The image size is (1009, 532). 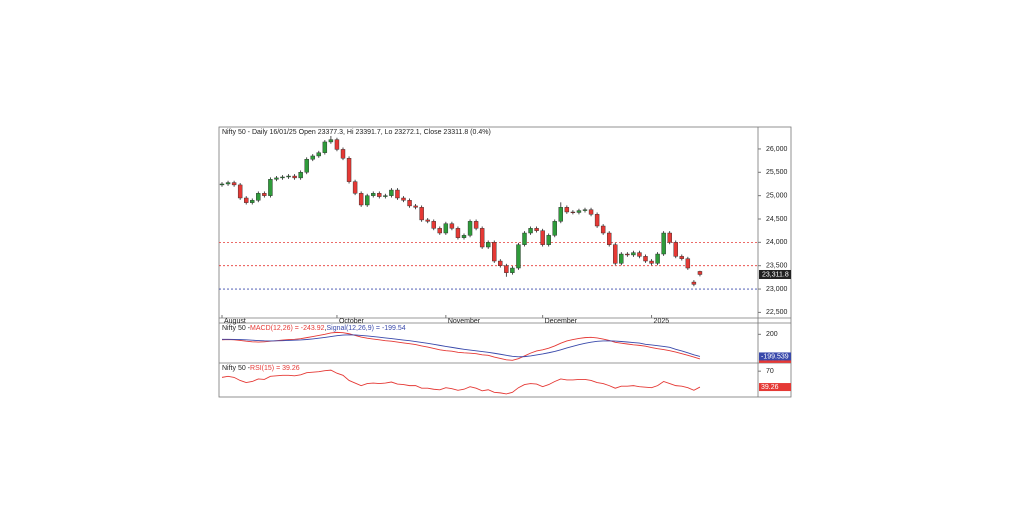 I want to click on last-price-label: 23,311.8, so click(x=775, y=274).